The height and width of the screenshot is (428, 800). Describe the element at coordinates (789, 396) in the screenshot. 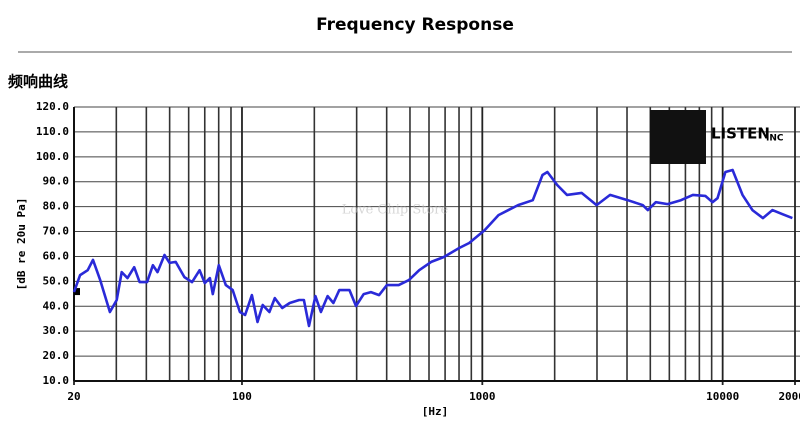

I see `x-tick-label: 20000` at that location.